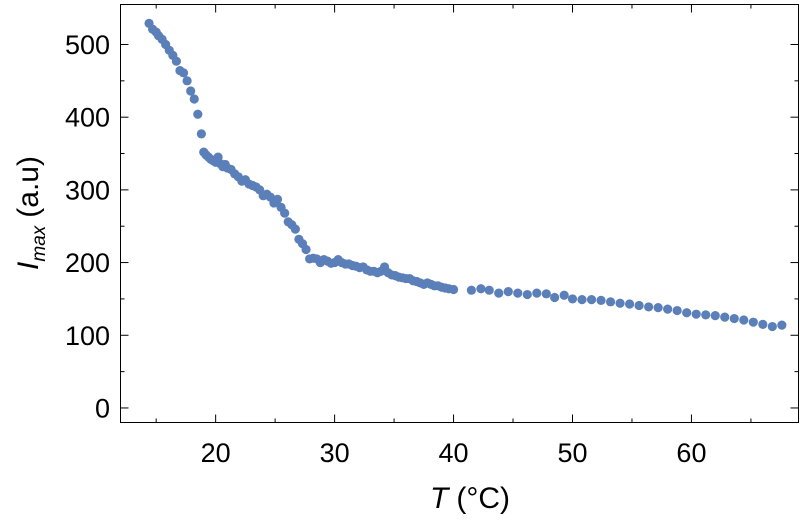 The width and height of the screenshot is (800, 521). What do you see at coordinates (39, 242) in the screenshot?
I see `y-axis-subscript: max` at bounding box center [39, 242].